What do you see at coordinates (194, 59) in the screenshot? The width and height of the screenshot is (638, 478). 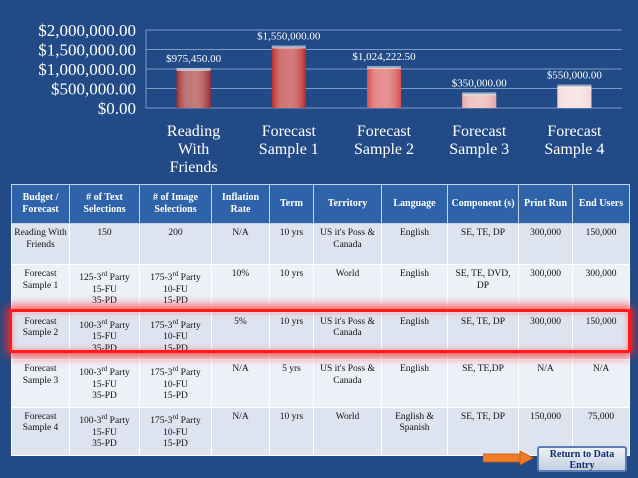 I see `data-label: $975,450.00` at bounding box center [194, 59].